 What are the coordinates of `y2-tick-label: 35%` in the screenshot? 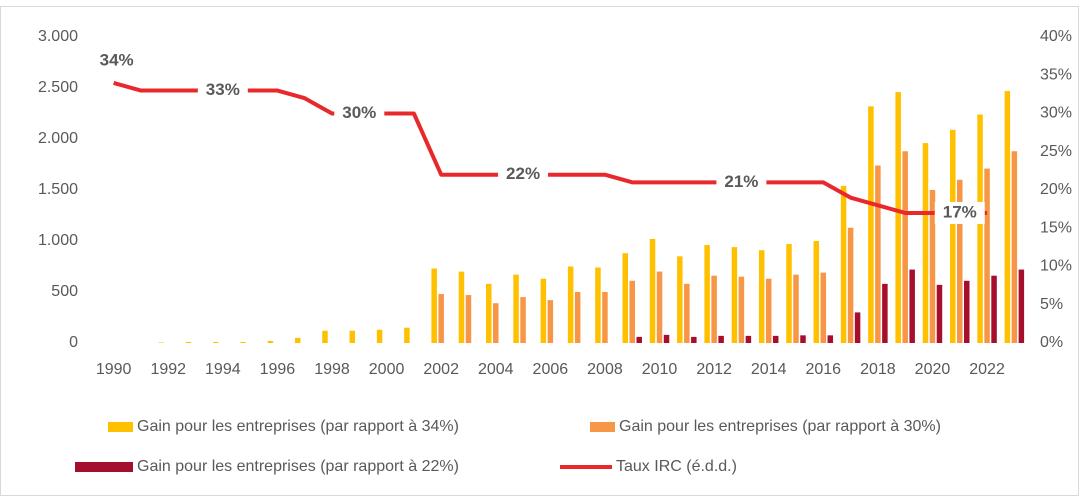 It's located at (1056, 74).